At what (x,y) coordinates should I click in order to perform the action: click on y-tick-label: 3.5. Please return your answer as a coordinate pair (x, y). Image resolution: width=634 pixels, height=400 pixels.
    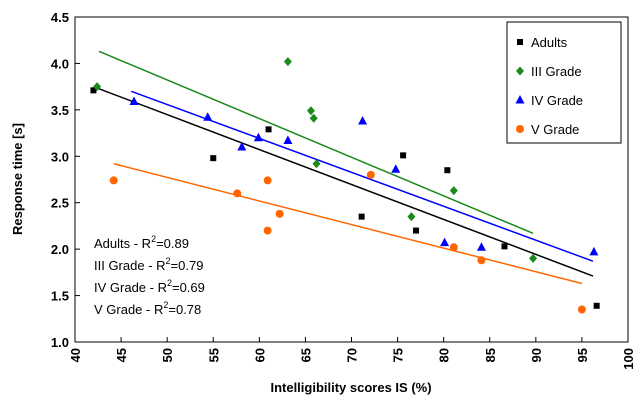
    Looking at the image, I should click on (60, 110).